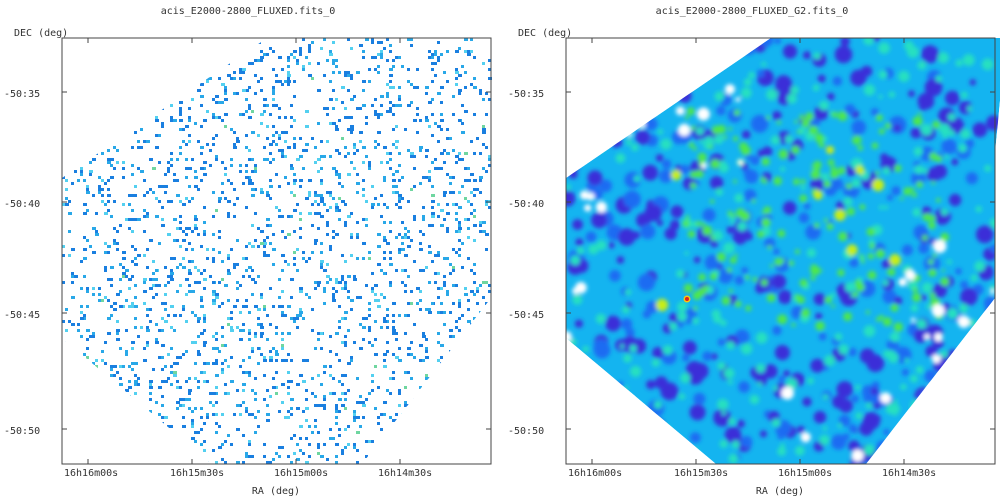 Image resolution: width=1000 pixels, height=504 pixels. I want to click on field-hole, so click(927, 336).